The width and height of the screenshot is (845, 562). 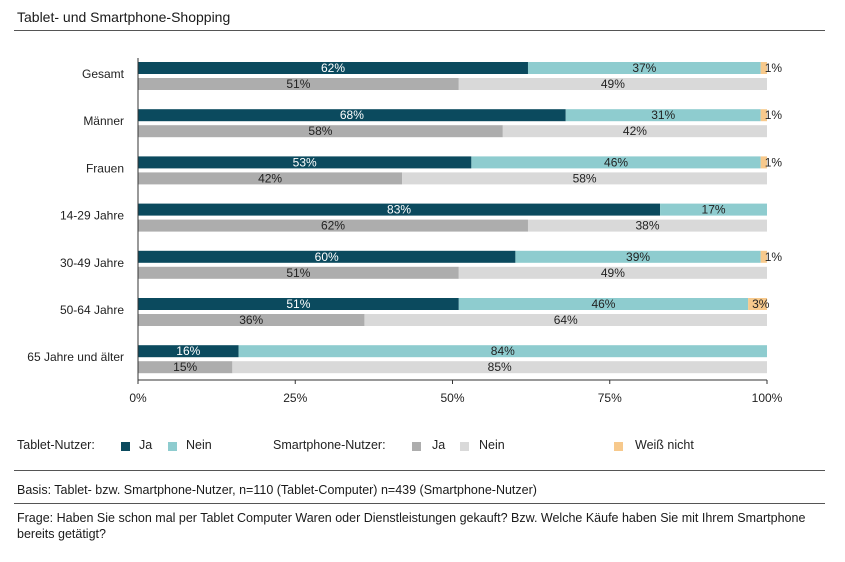 What do you see at coordinates (419, 503) in the screenshot?
I see `basis-rule` at bounding box center [419, 503].